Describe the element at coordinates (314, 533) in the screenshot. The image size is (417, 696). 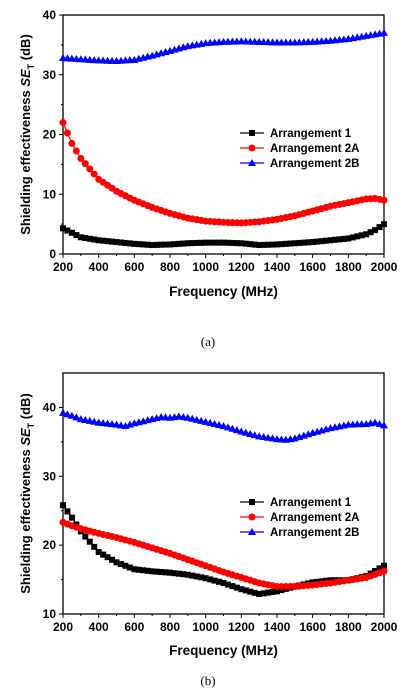
I see `legend-label: Arrangement 2B` at that location.